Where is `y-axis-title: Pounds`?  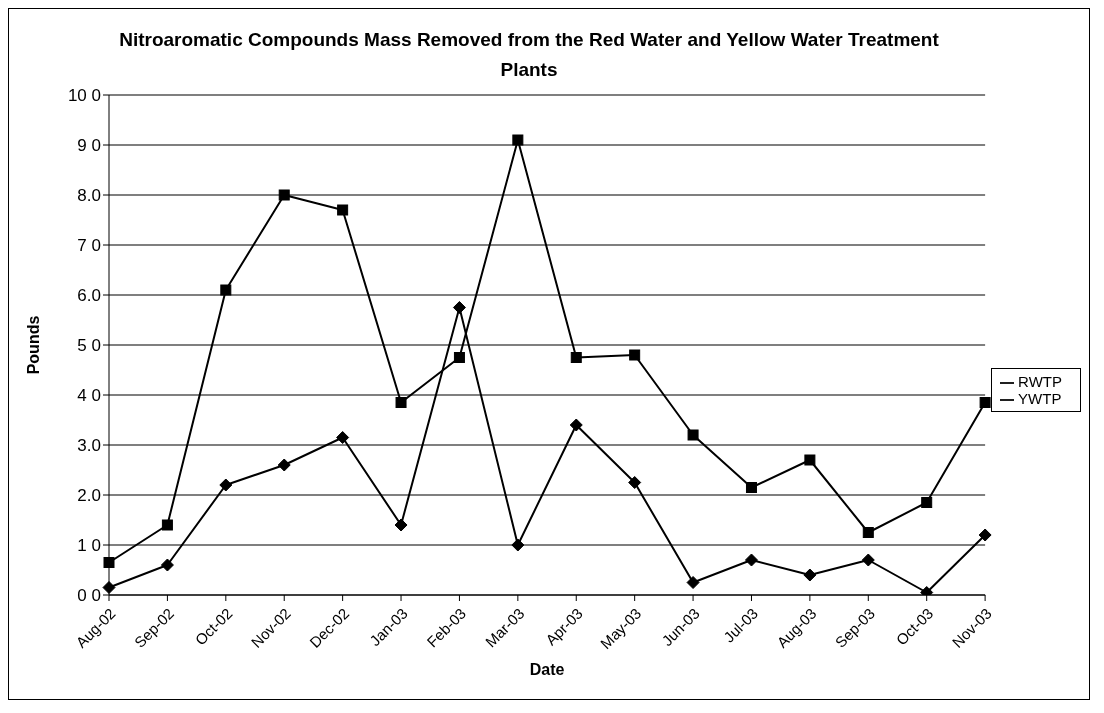
y-axis-title: Pounds is located at coordinates (33, 345).